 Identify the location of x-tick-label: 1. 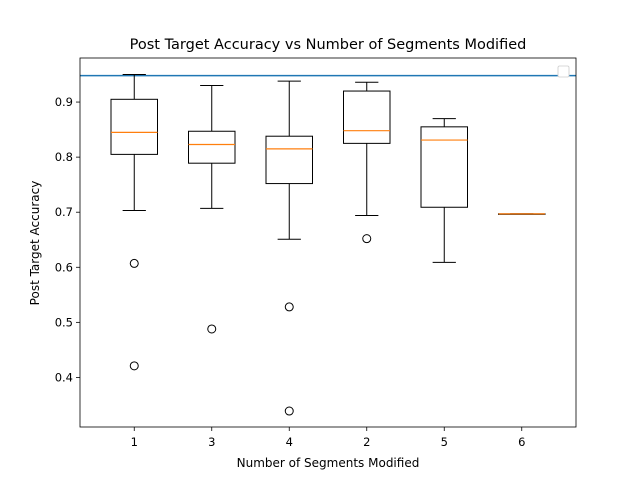
(134, 442).